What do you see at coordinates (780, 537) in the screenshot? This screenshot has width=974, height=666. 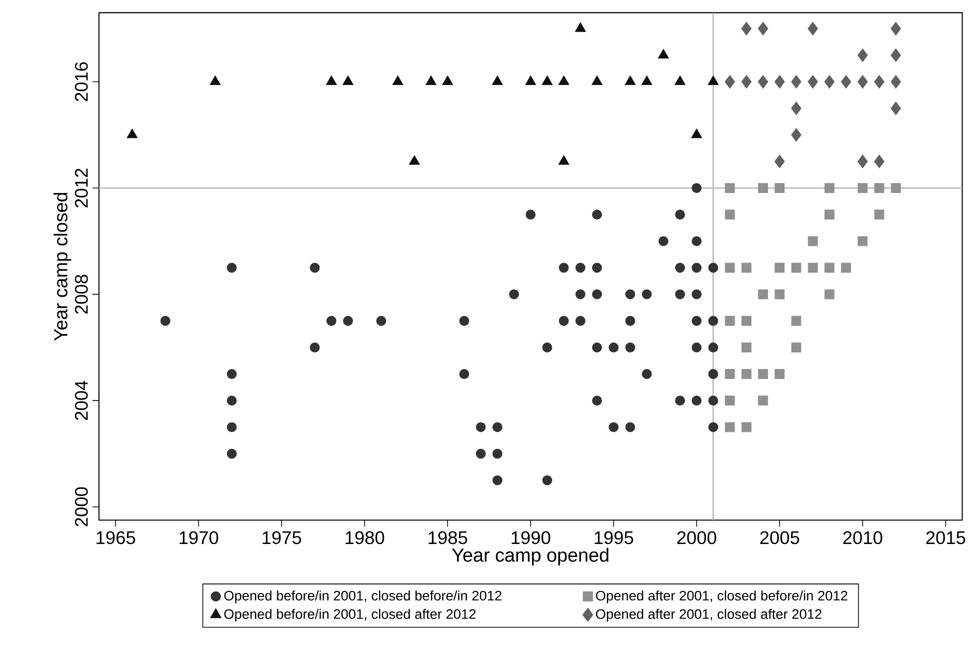 I see `x-tick-label: 2005` at bounding box center [780, 537].